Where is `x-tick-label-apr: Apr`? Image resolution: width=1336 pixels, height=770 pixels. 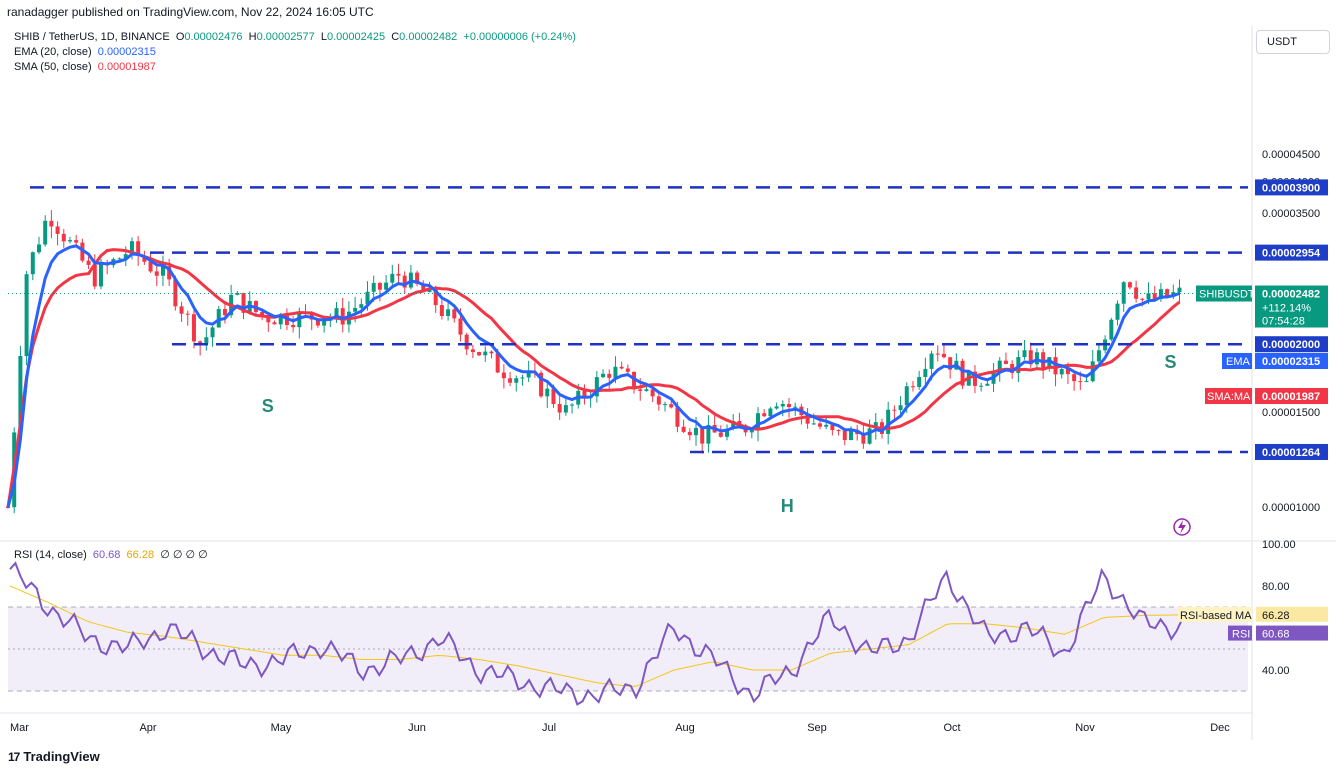 x-tick-label-apr: Apr is located at coordinates (147, 728).